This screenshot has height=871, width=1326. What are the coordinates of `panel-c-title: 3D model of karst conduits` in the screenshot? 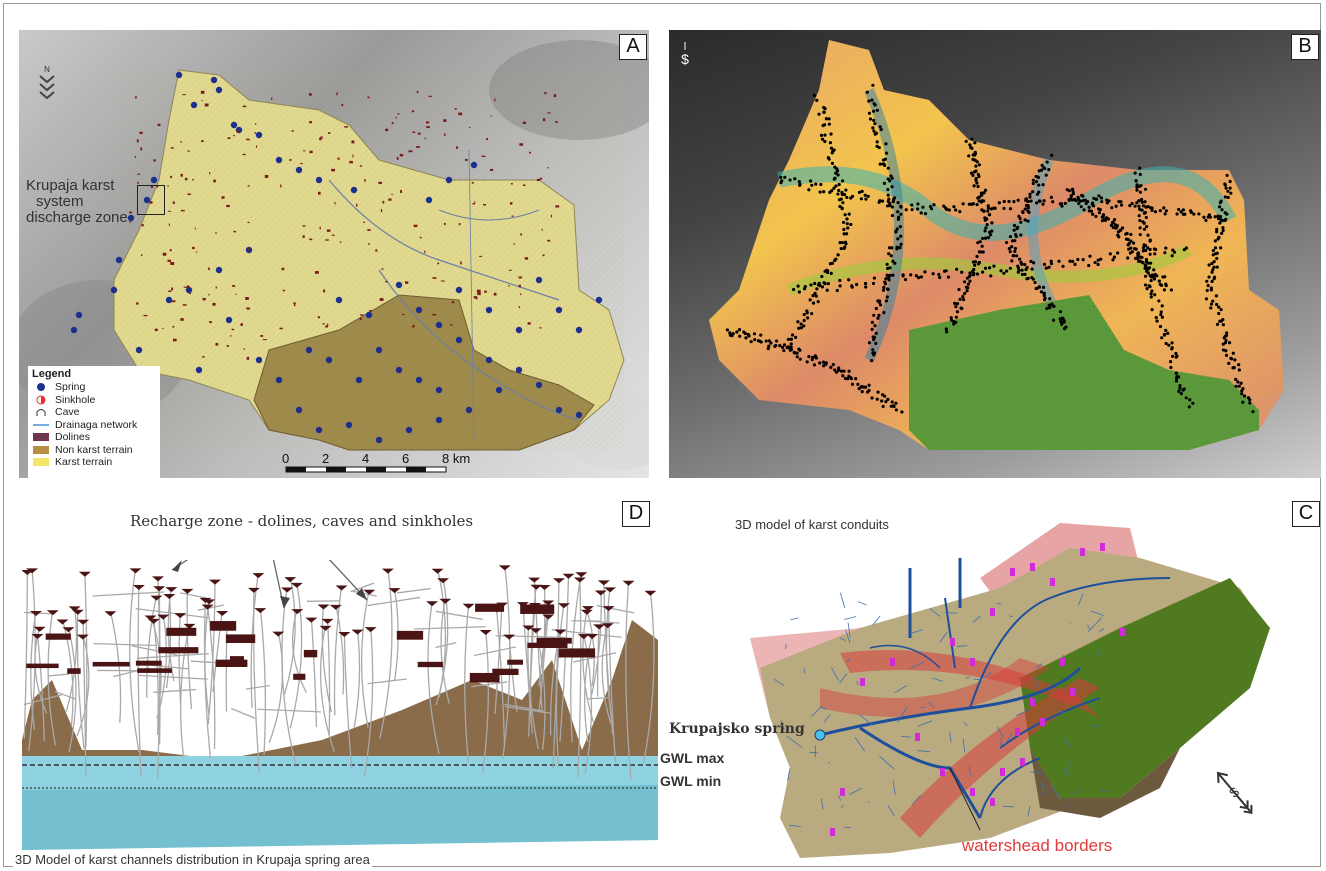 It's located at (812, 524).